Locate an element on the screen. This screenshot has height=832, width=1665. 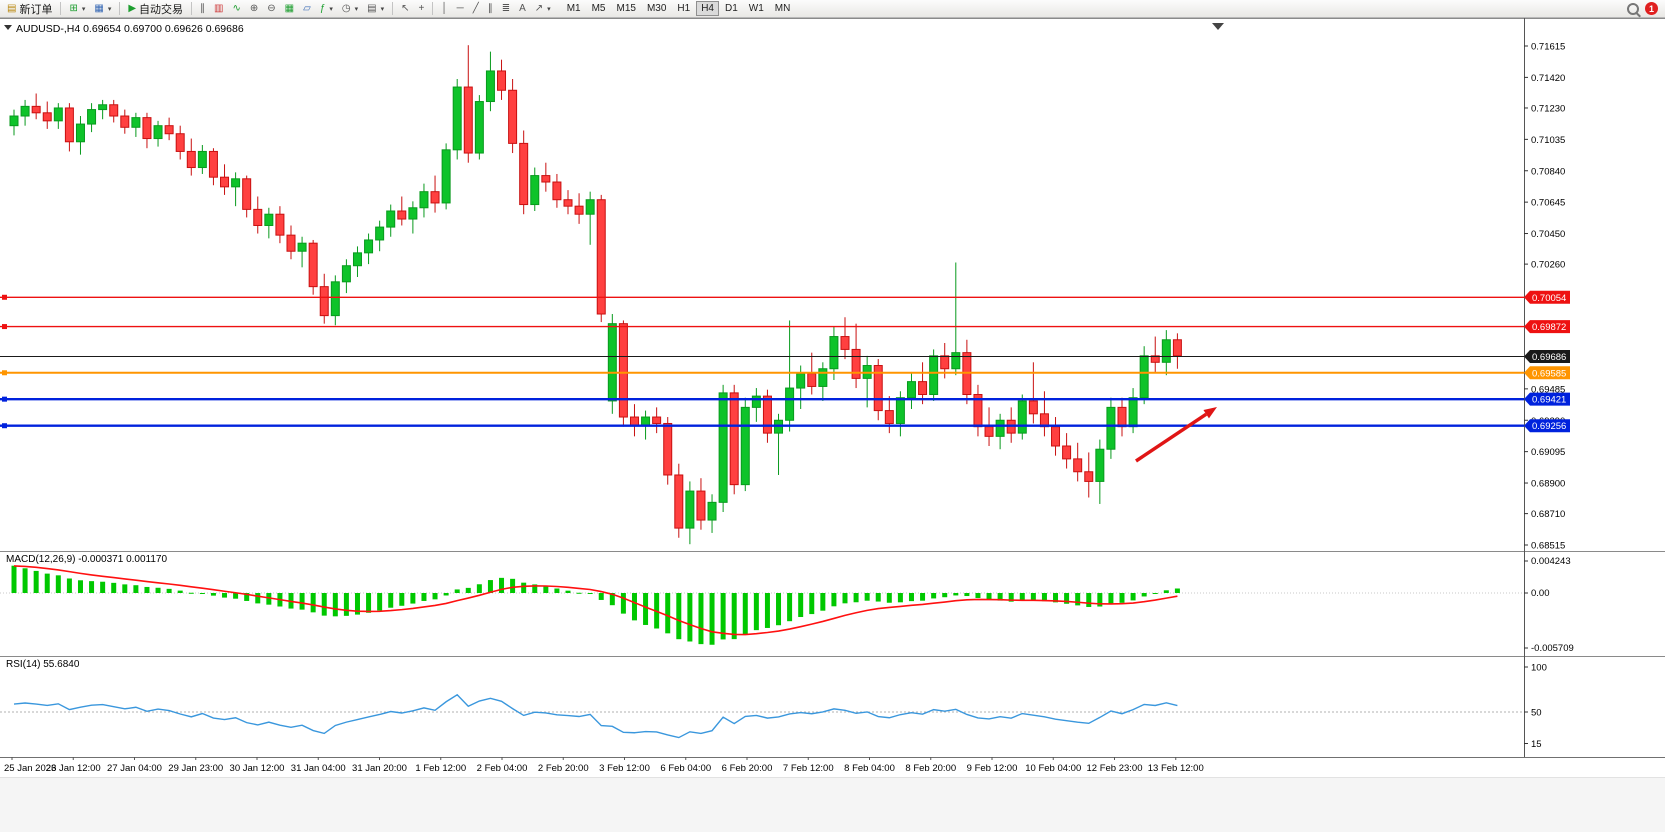
price-axis-label: 0.71420 is located at coordinates (1548, 78).